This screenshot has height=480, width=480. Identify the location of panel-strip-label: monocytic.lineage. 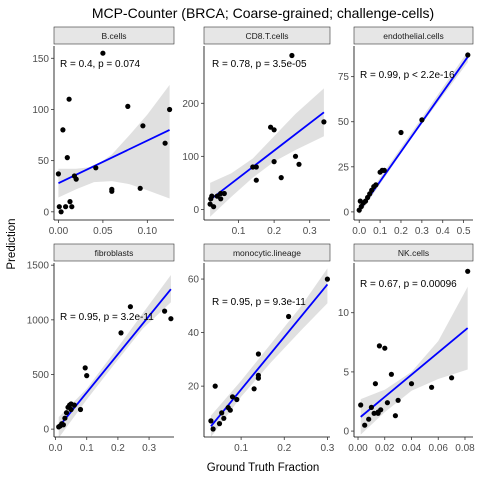
(267, 253).